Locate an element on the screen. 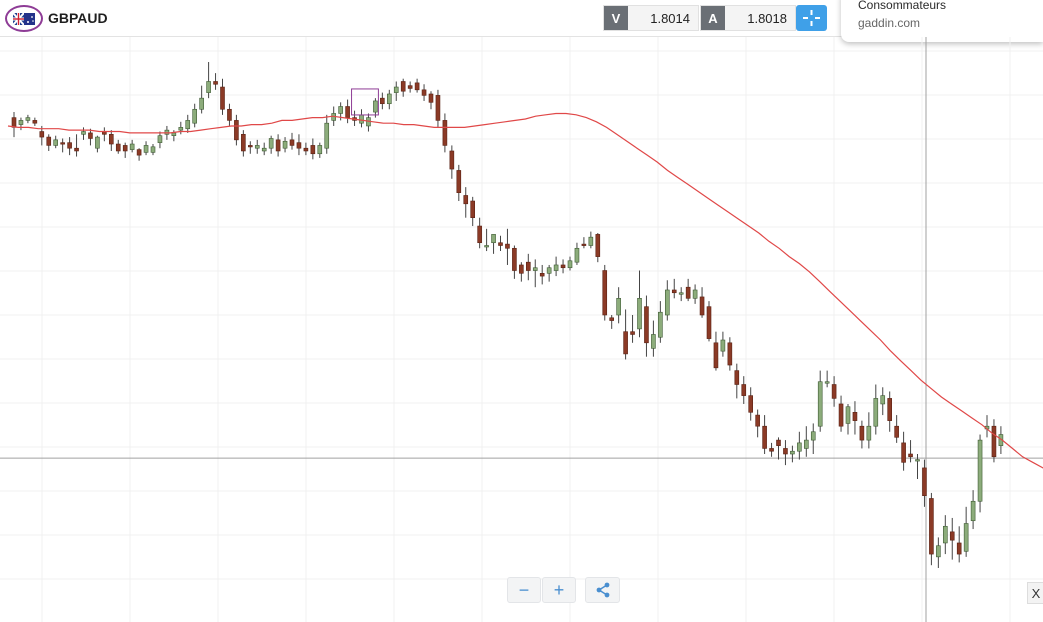 The height and width of the screenshot is (622, 1043). zoom-in-button: + is located at coordinates (559, 590).